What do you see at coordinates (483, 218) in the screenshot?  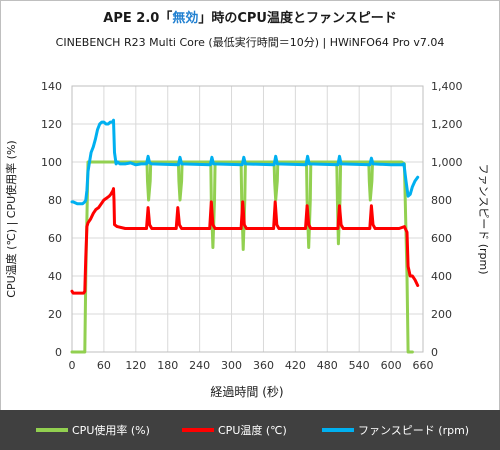 I see `y-axis-right-label: ファンスピード (rpm)` at bounding box center [483, 218].